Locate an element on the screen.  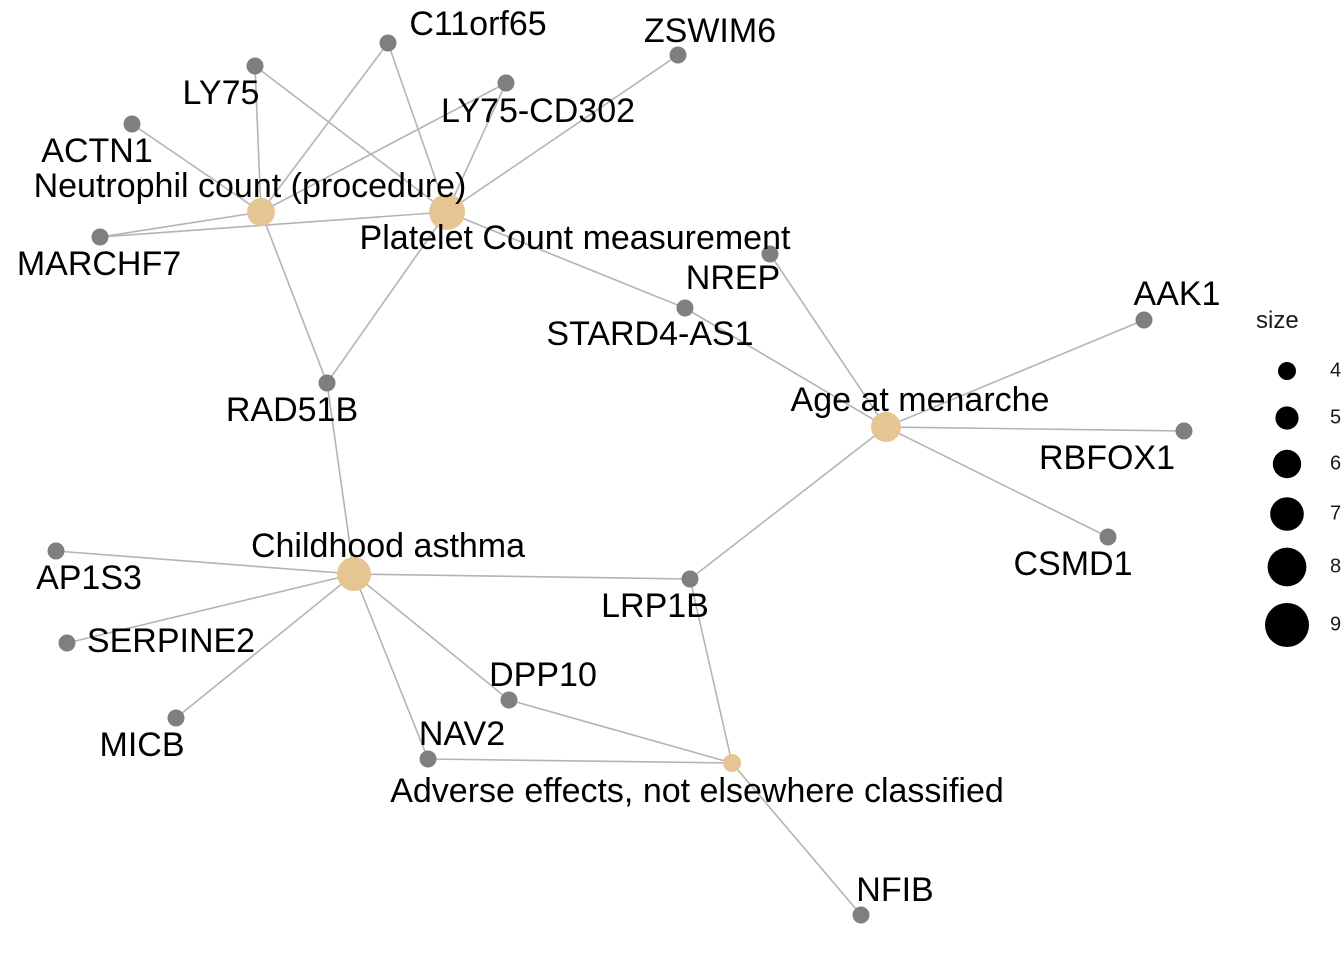
edge-platelet-C11orf65 is located at coordinates (417, 127).